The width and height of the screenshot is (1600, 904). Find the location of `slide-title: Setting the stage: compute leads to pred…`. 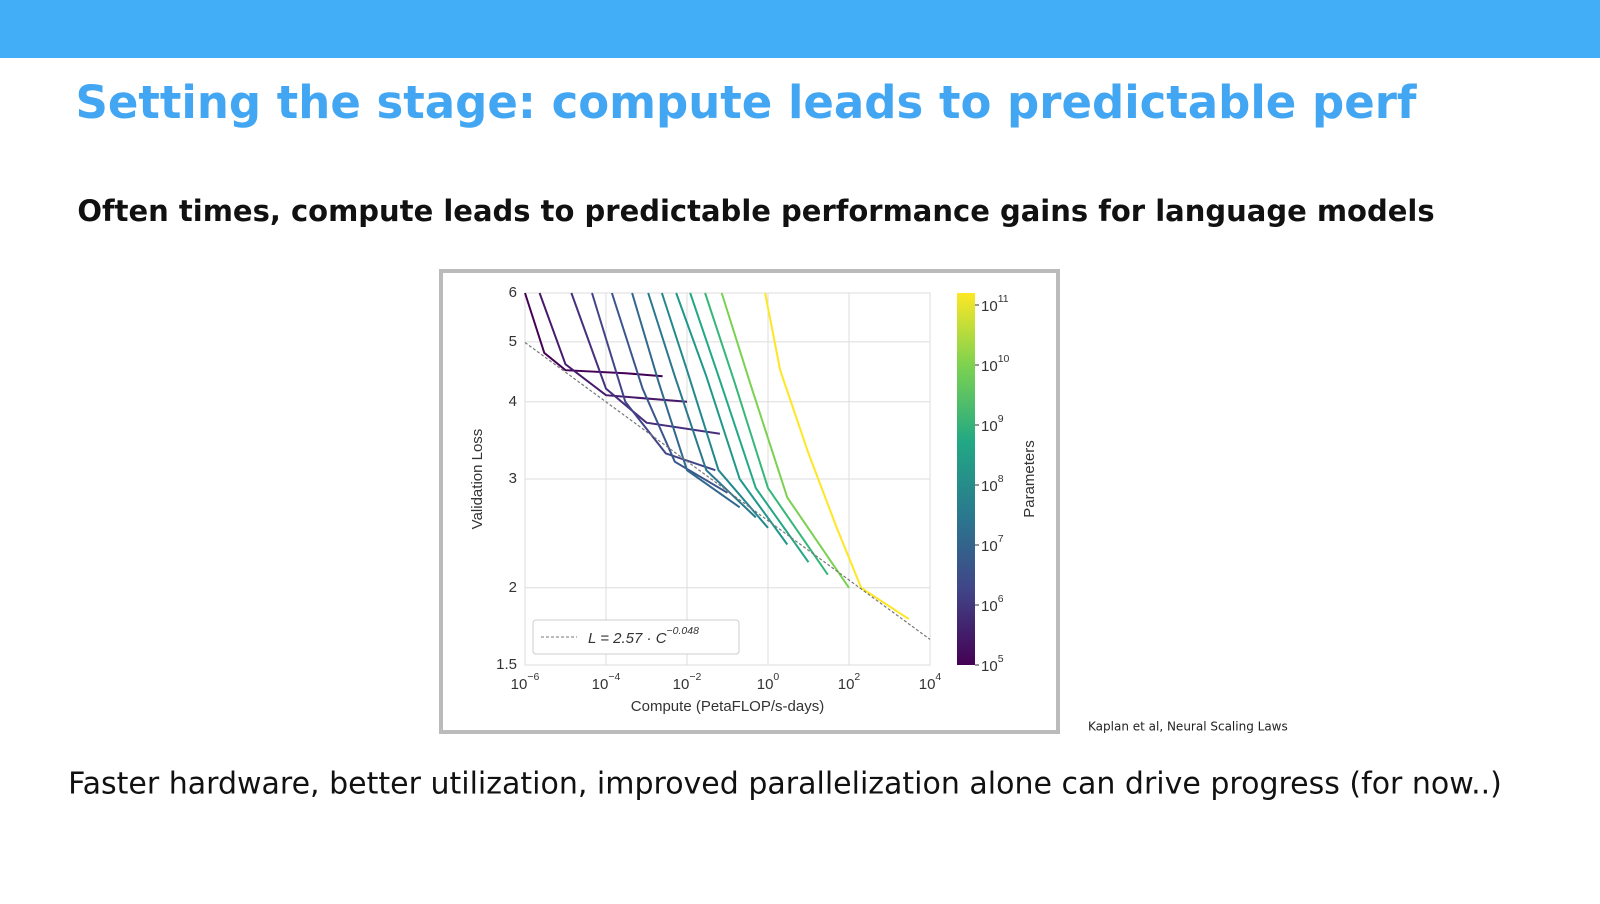

slide-title: Setting the stage: compute leads to pred… is located at coordinates (745, 102).